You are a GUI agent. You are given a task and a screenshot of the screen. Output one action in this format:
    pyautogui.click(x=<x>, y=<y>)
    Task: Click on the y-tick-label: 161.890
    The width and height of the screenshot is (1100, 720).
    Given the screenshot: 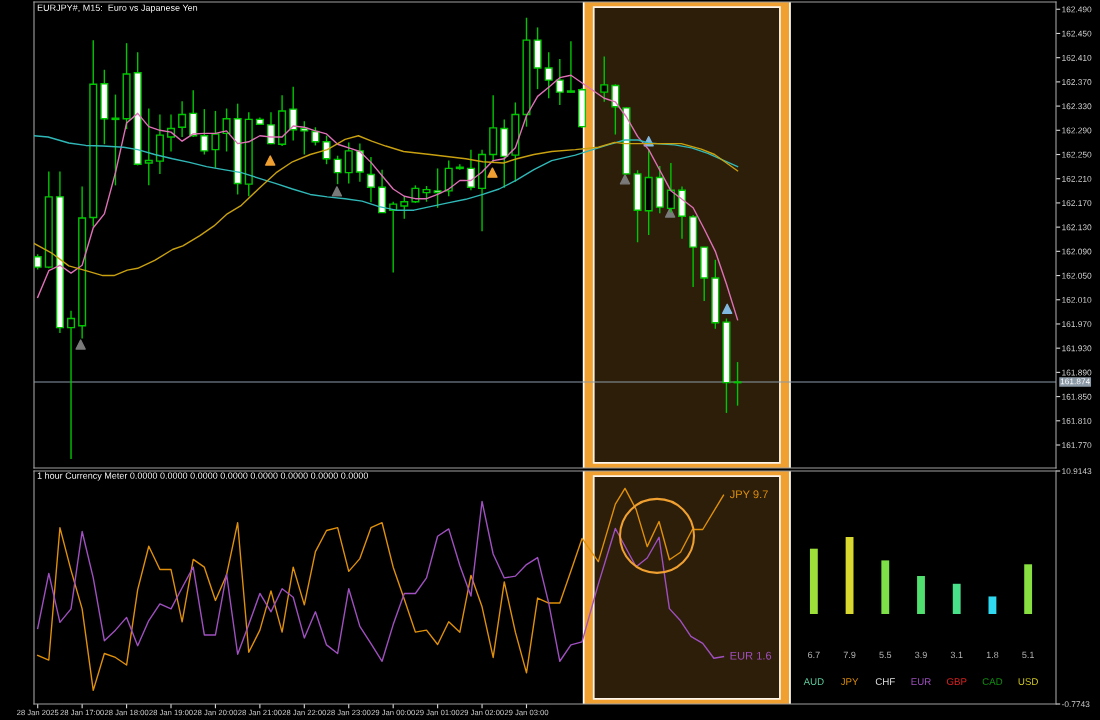 What is the action you would take?
    pyautogui.click(x=1077, y=372)
    